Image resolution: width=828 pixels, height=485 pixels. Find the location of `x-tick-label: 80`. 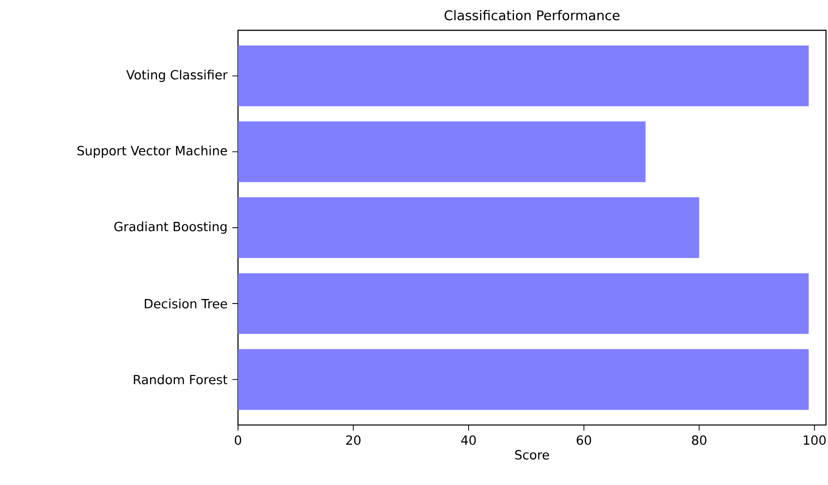

x-tick-label: 80 is located at coordinates (699, 440).